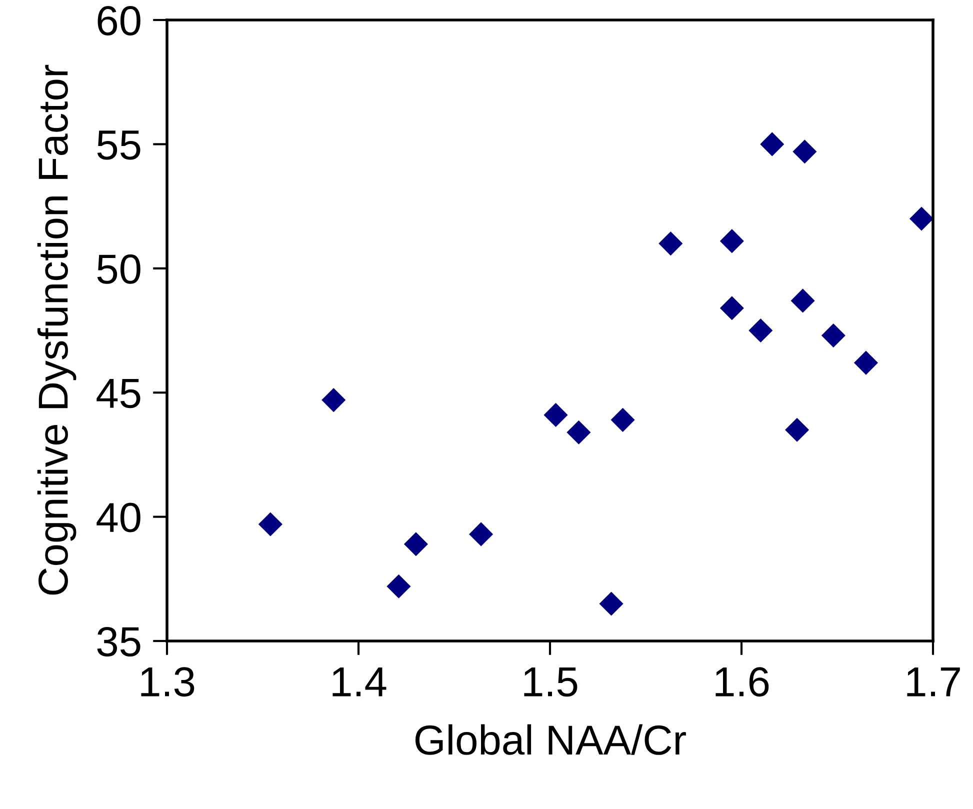 Image resolution: width=973 pixels, height=809 pixels. I want to click on x-tick-label: 1.3, so click(167, 682).